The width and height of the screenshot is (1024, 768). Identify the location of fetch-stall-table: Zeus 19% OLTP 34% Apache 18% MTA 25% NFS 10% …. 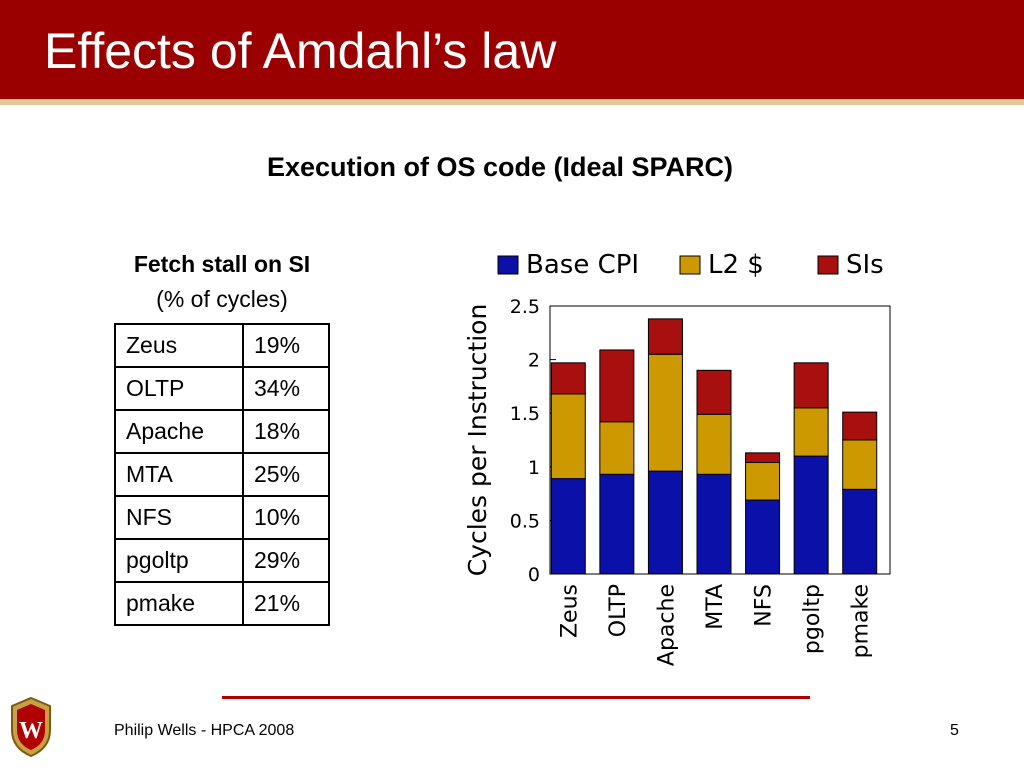
(222, 474).